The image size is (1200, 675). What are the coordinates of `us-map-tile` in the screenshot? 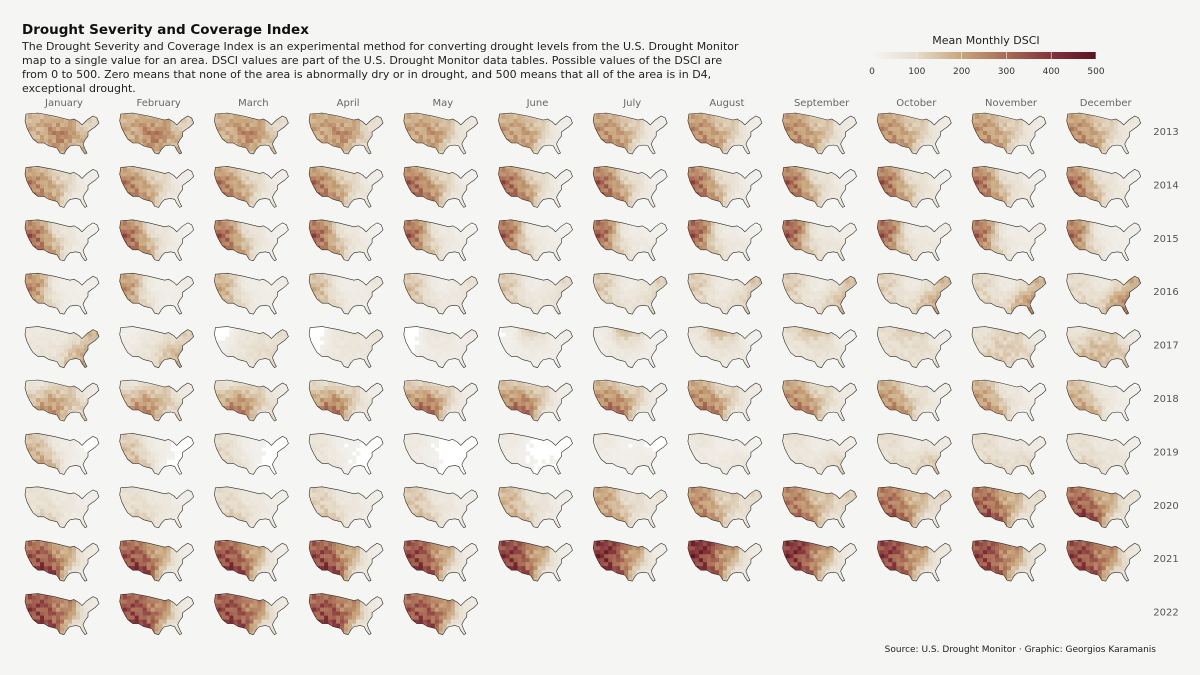 It's located at (251, 189).